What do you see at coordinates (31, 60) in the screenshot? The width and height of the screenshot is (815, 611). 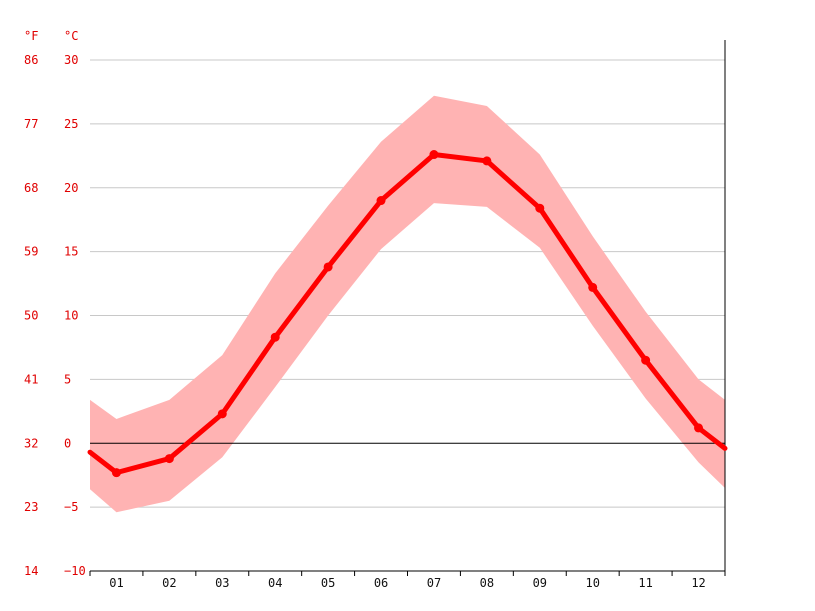 I see `y-tick-label-fahrenheit: 86` at bounding box center [31, 60].